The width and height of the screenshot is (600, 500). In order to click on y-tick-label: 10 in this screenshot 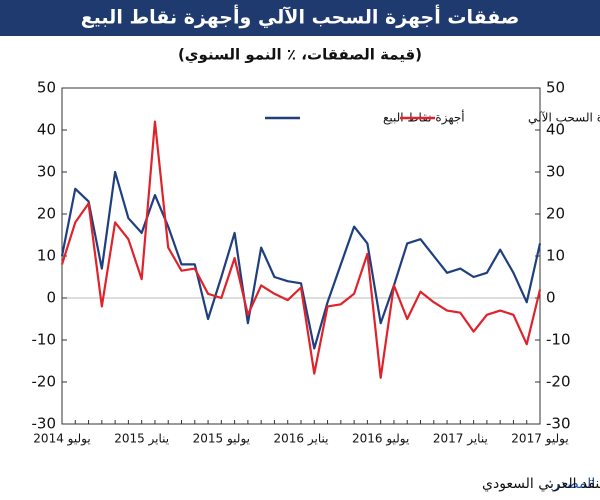, I will do `click(46, 256)`.